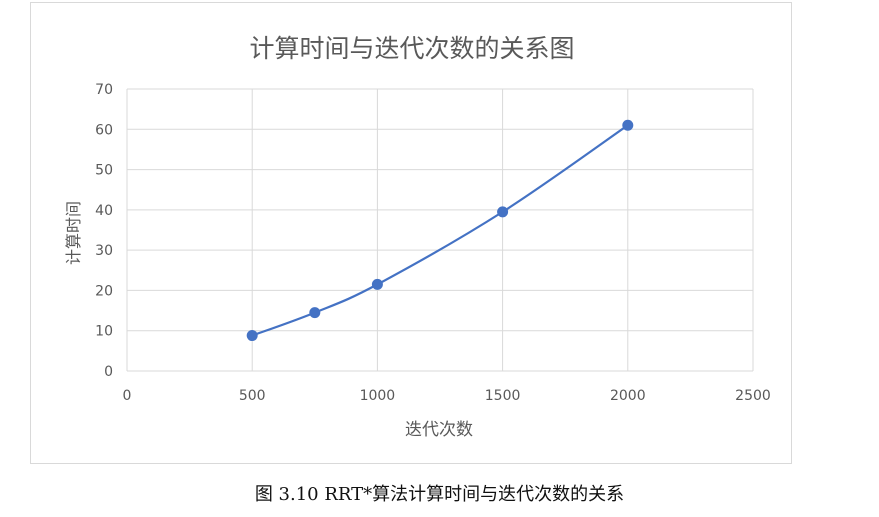 The image size is (879, 517). Describe the element at coordinates (104, 171) in the screenshot. I see `y-tick-label: 50` at that location.